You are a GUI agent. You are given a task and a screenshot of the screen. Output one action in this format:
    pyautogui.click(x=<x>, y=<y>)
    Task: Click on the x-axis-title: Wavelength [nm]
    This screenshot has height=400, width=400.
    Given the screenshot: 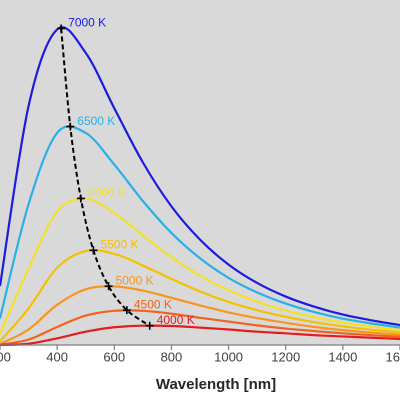 What is the action you would take?
    pyautogui.click(x=216, y=384)
    